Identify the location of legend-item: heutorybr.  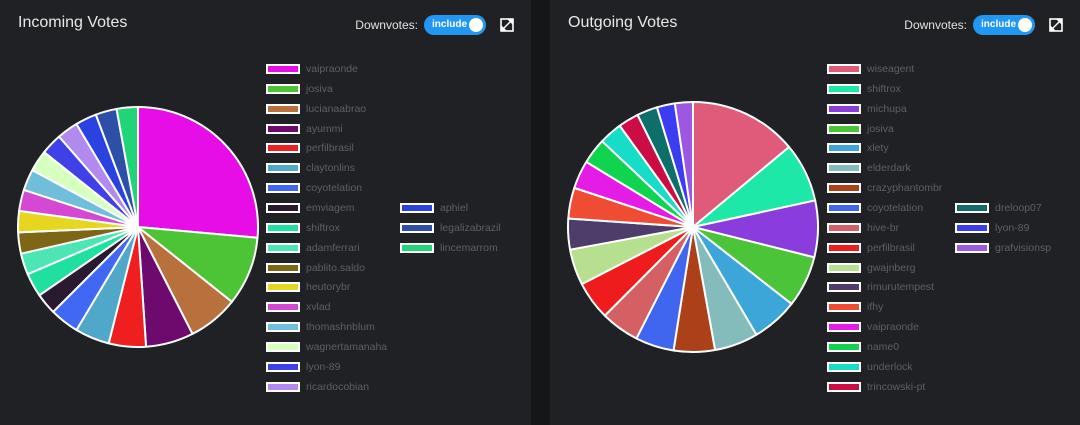
(308, 287).